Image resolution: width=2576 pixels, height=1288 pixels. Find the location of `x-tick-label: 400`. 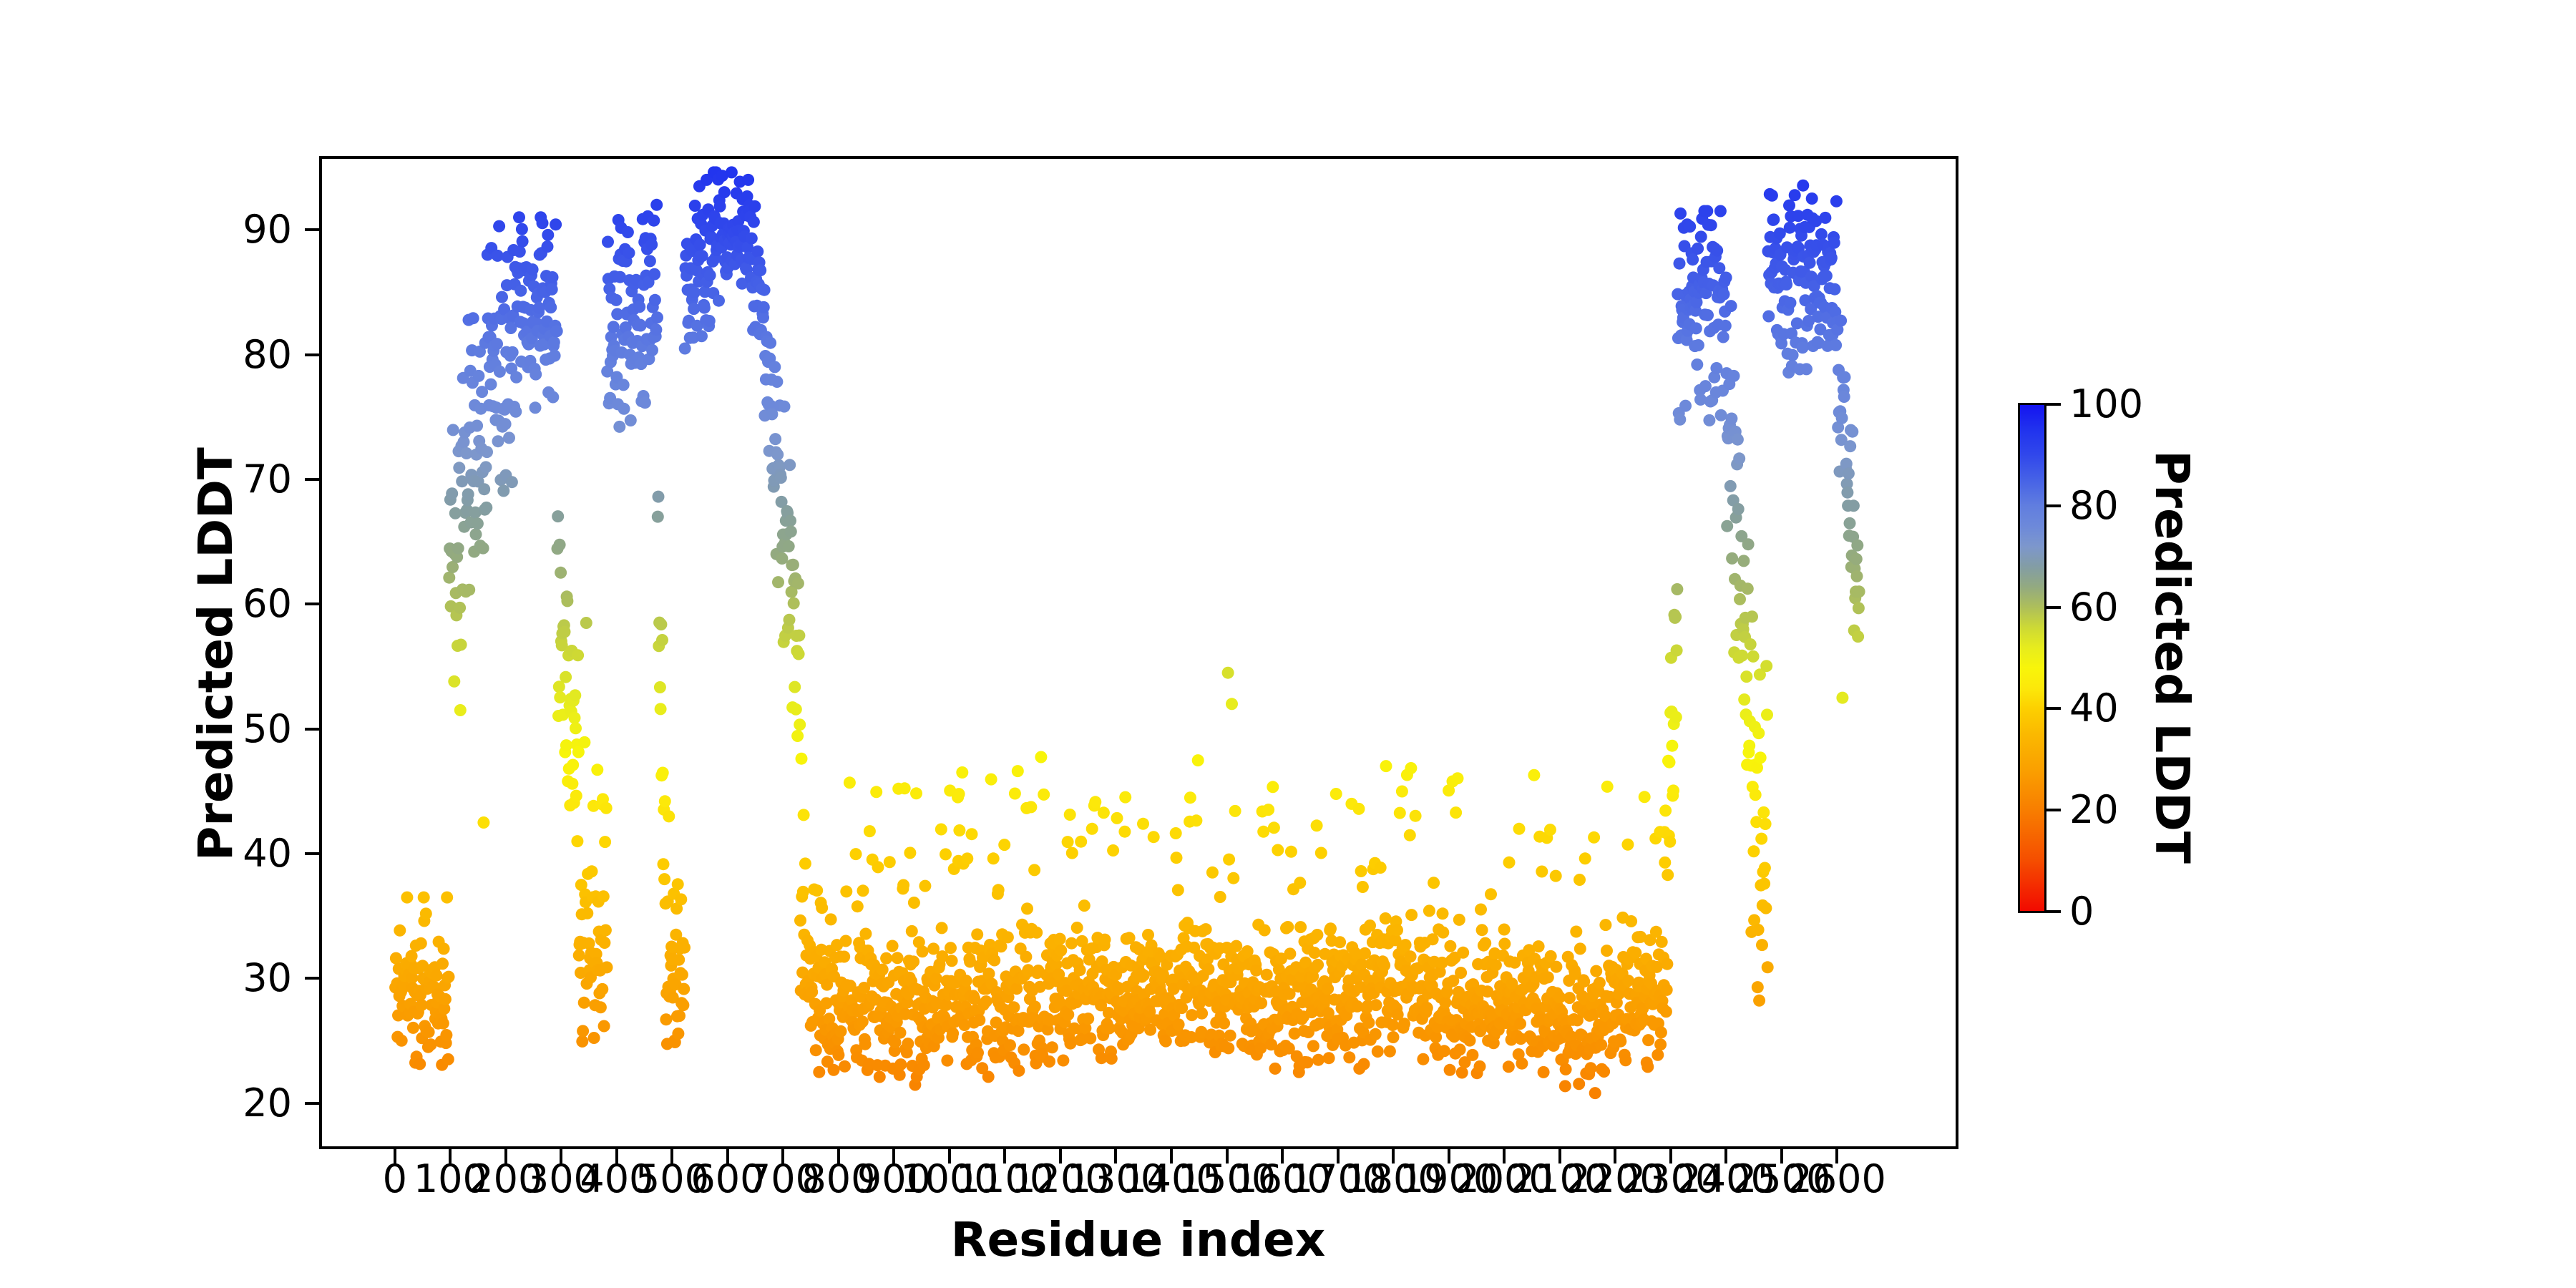

x-tick-label: 400 is located at coordinates (617, 1178).